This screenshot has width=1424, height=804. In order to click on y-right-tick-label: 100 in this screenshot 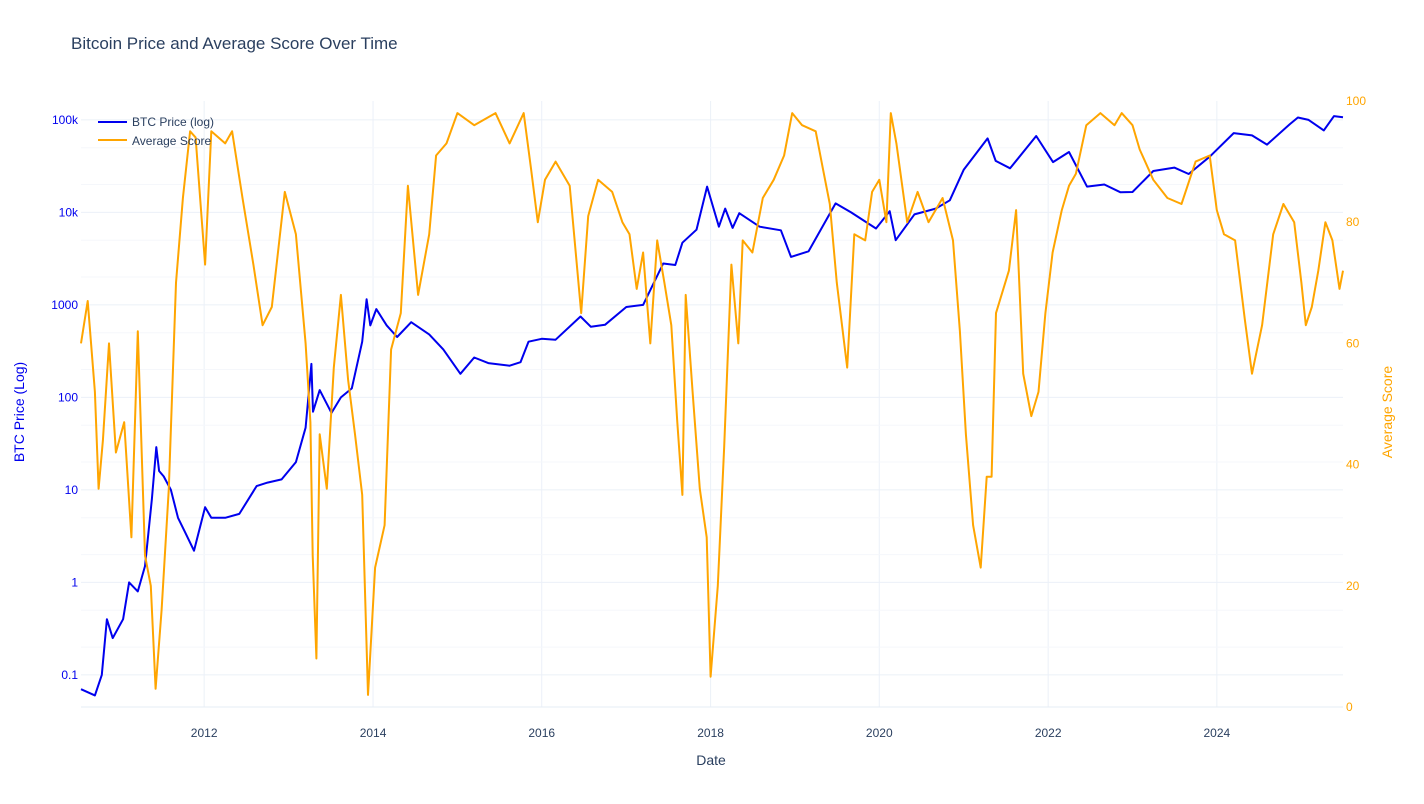, I will do `click(1356, 101)`.